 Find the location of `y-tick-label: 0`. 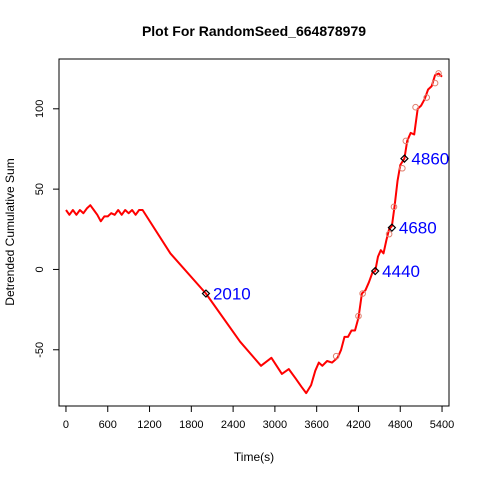

y-tick-label: 0 is located at coordinates (40, 269).